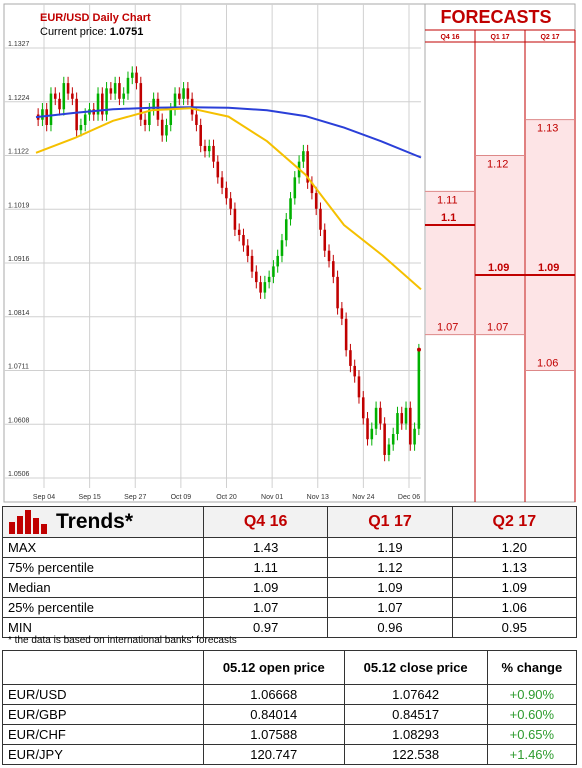  I want to click on prices-header-blank, so click(103, 667).